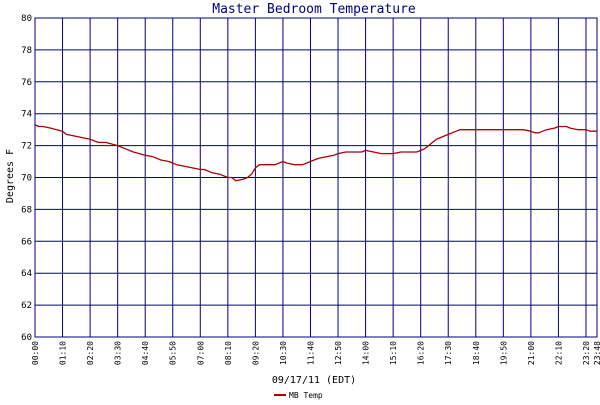 This screenshot has height=405, width=600. What do you see at coordinates (118, 353) in the screenshot?
I see `x-tick-label: 03:30` at bounding box center [118, 353].